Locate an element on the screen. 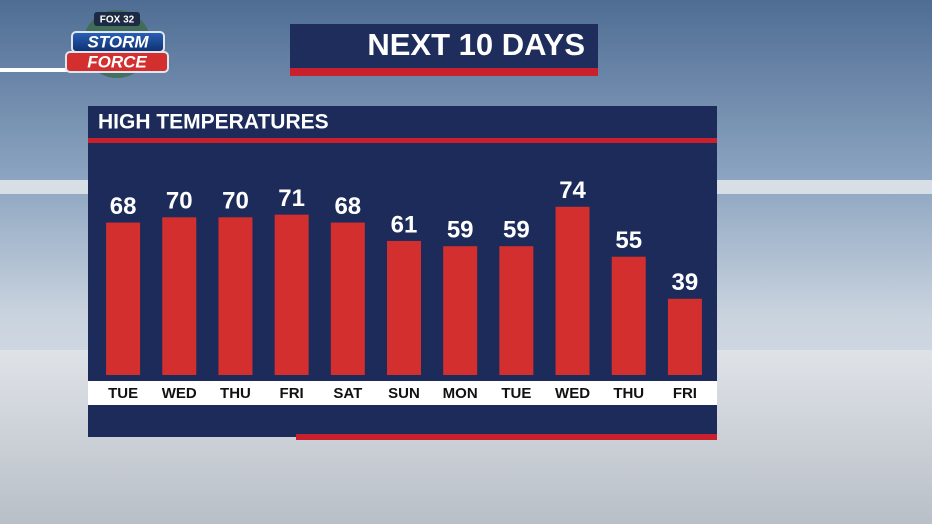  logo: FOX 32 STORM FORCE is located at coordinates (117, 44).